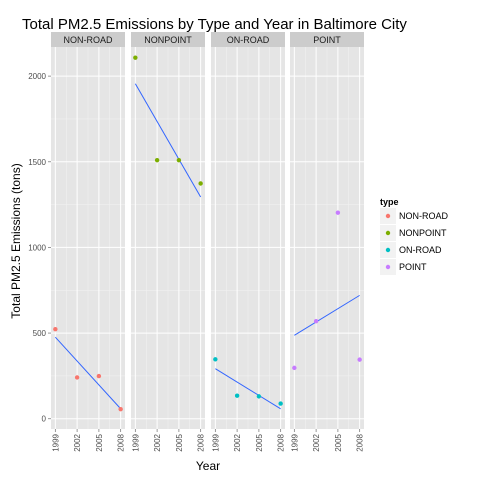  What do you see at coordinates (389, 202) in the screenshot?
I see `legend-title: type` at bounding box center [389, 202].